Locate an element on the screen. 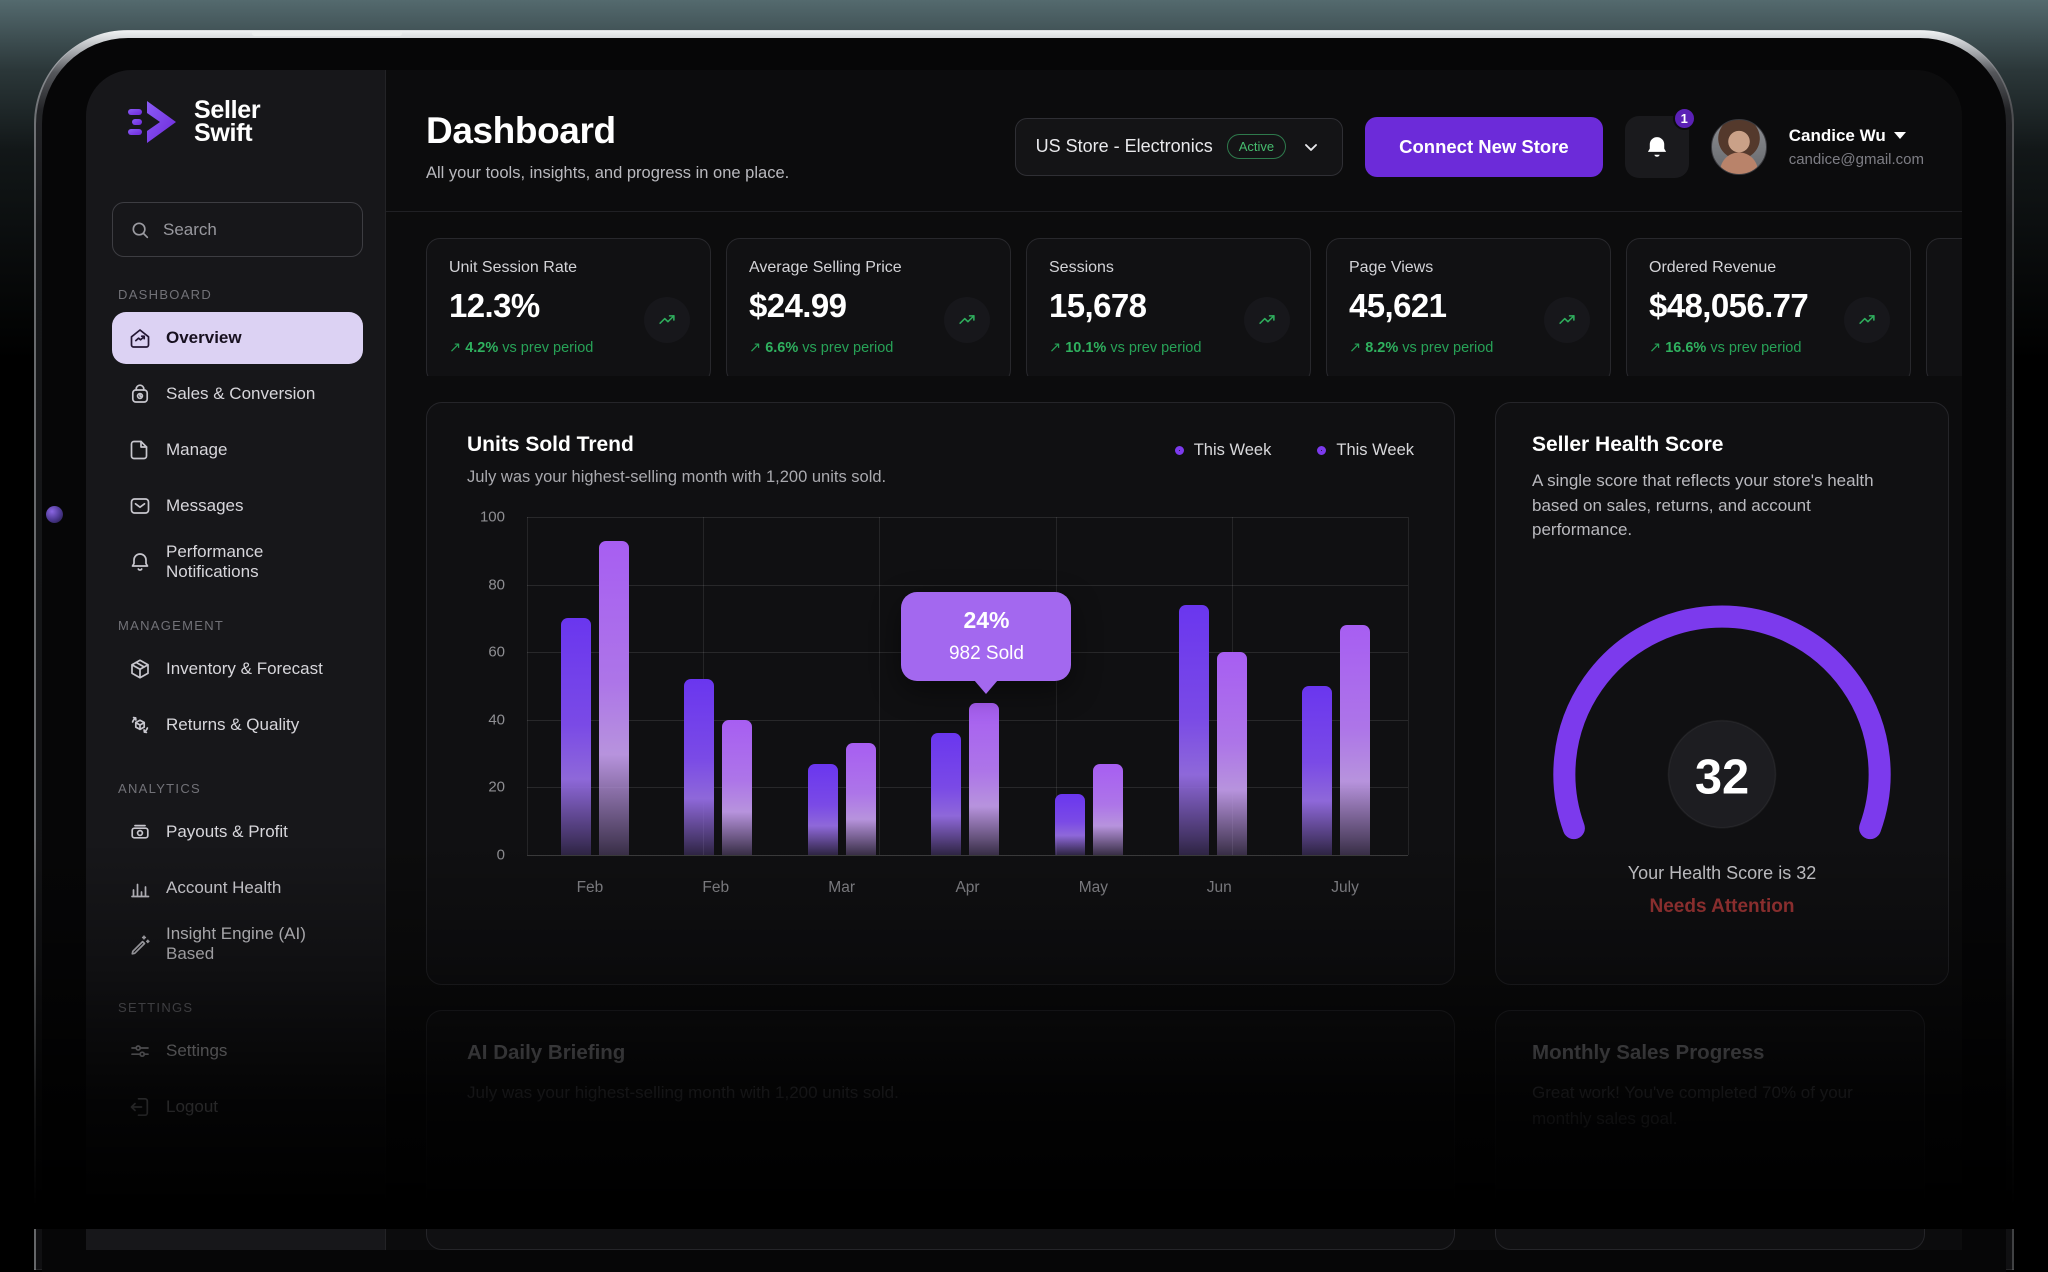 This screenshot has height=1272, width=2048. x-label: May is located at coordinates (1093, 888).